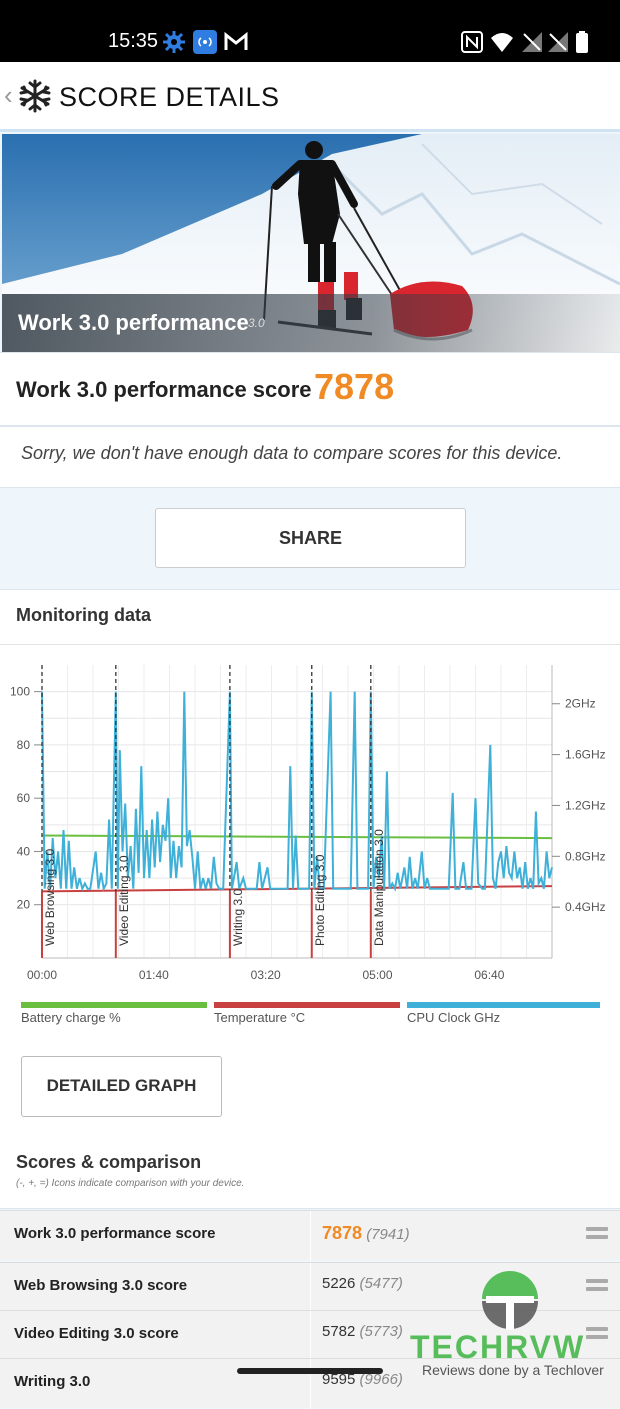 The height and width of the screenshot is (1409, 620). Describe the element at coordinates (266, 975) in the screenshot. I see `x-tick-label: 03:20` at that location.